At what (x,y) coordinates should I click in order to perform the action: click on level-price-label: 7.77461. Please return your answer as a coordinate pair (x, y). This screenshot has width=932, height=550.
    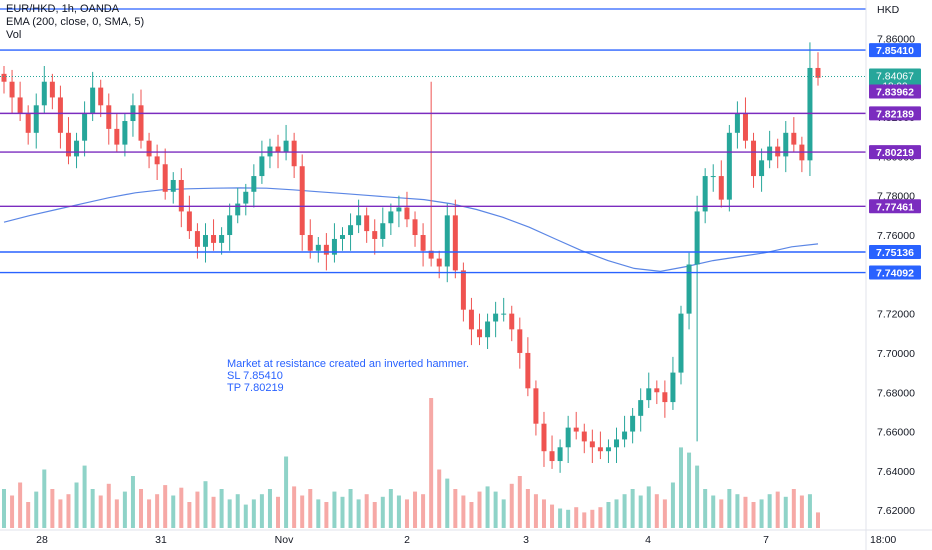
    Looking at the image, I should click on (895, 207).